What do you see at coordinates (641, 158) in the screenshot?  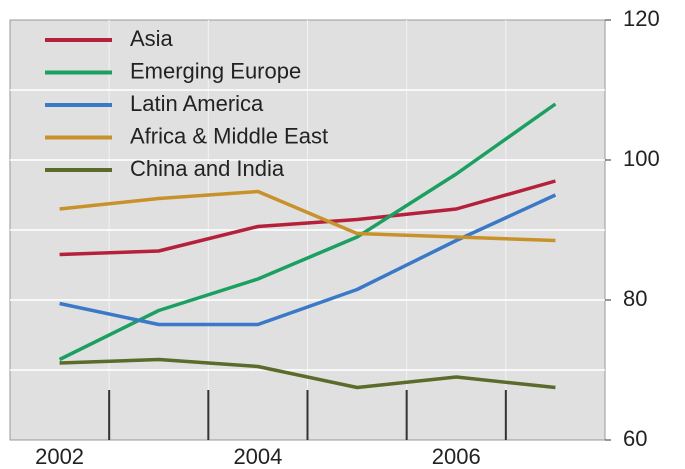 I see `y-tick-label: 100` at bounding box center [641, 158].